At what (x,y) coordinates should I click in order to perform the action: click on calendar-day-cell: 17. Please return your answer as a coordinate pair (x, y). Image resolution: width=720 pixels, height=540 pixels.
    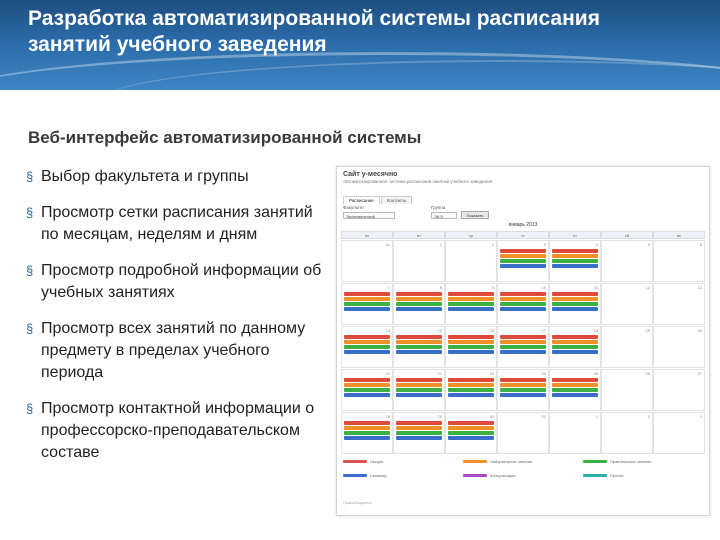
    Looking at the image, I should click on (523, 347).